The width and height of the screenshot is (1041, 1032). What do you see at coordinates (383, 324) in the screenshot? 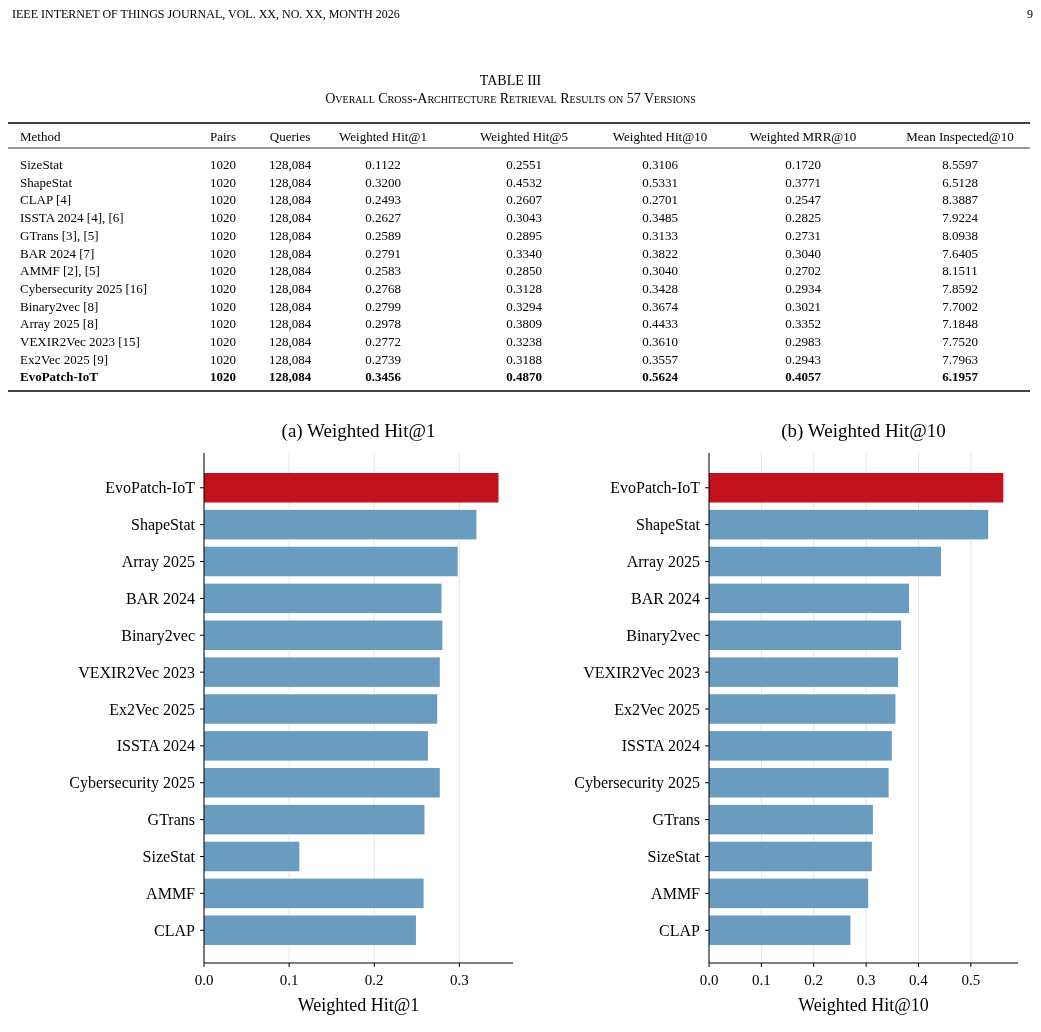
I see `text: 0.2978` at bounding box center [383, 324].